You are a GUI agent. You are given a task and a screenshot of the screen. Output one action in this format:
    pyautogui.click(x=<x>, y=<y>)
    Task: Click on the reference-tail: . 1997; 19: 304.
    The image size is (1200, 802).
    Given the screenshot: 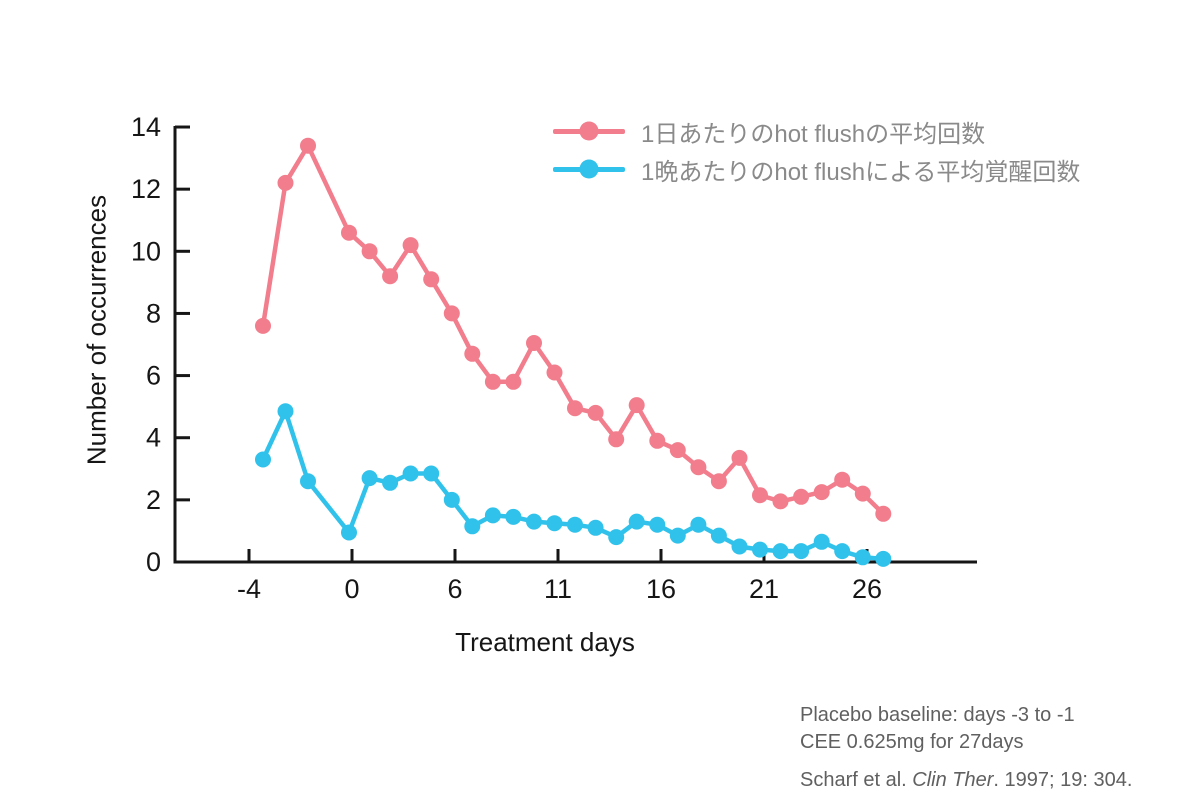 What is the action you would take?
    pyautogui.click(x=1063, y=780)
    